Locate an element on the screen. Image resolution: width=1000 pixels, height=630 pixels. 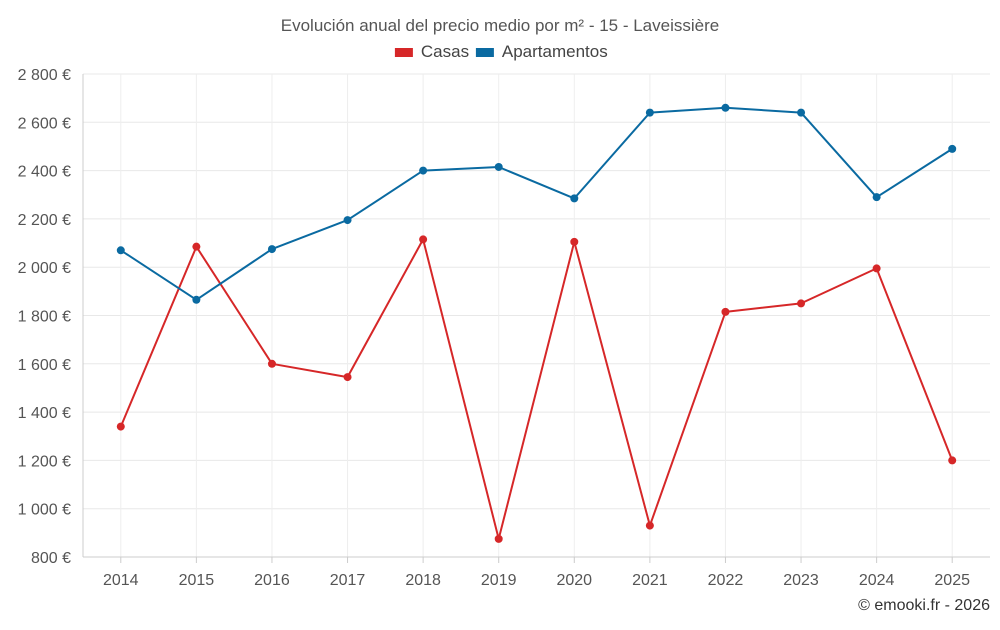
legend-label-apartamentos: Apartamentos is located at coordinates (555, 51).